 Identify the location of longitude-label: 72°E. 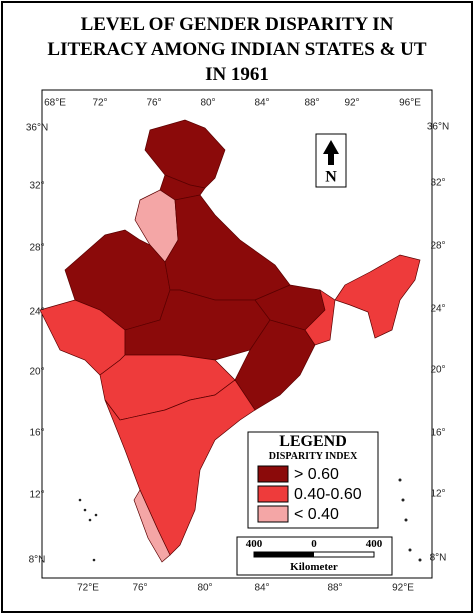
(88, 588).